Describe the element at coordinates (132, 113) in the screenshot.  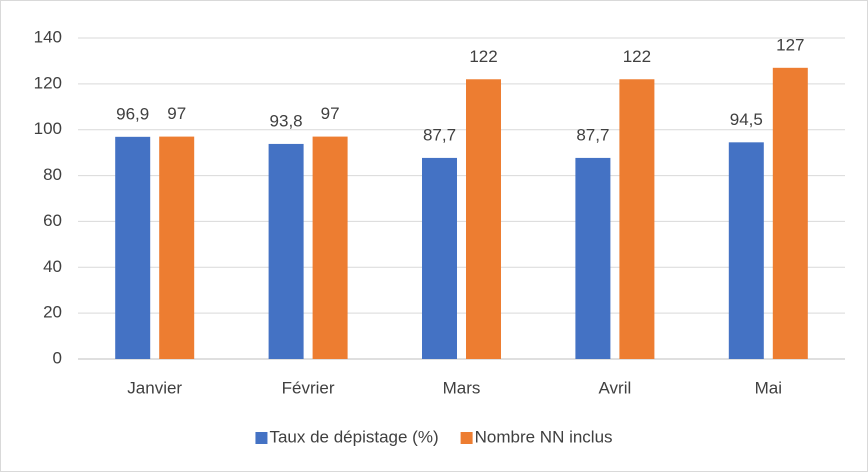
I see `value-label: 96,9` at that location.